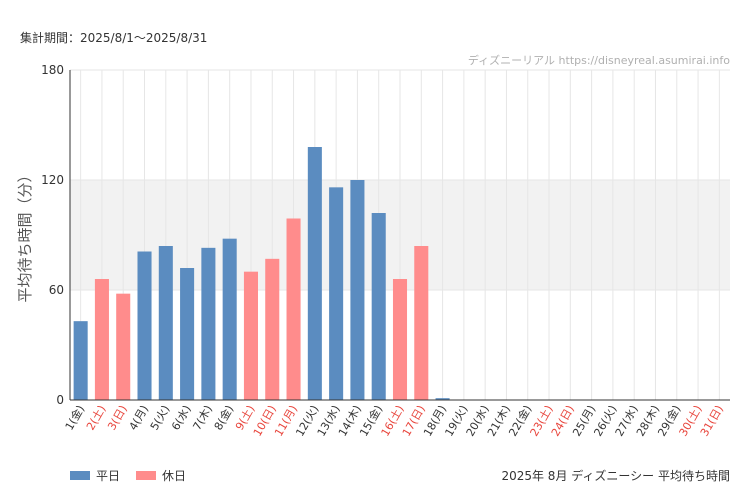 Image resolution: width=750 pixels, height=500 pixels. What do you see at coordinates (146, 475) in the screenshot?
I see `legend-swatch-holiday` at bounding box center [146, 475].